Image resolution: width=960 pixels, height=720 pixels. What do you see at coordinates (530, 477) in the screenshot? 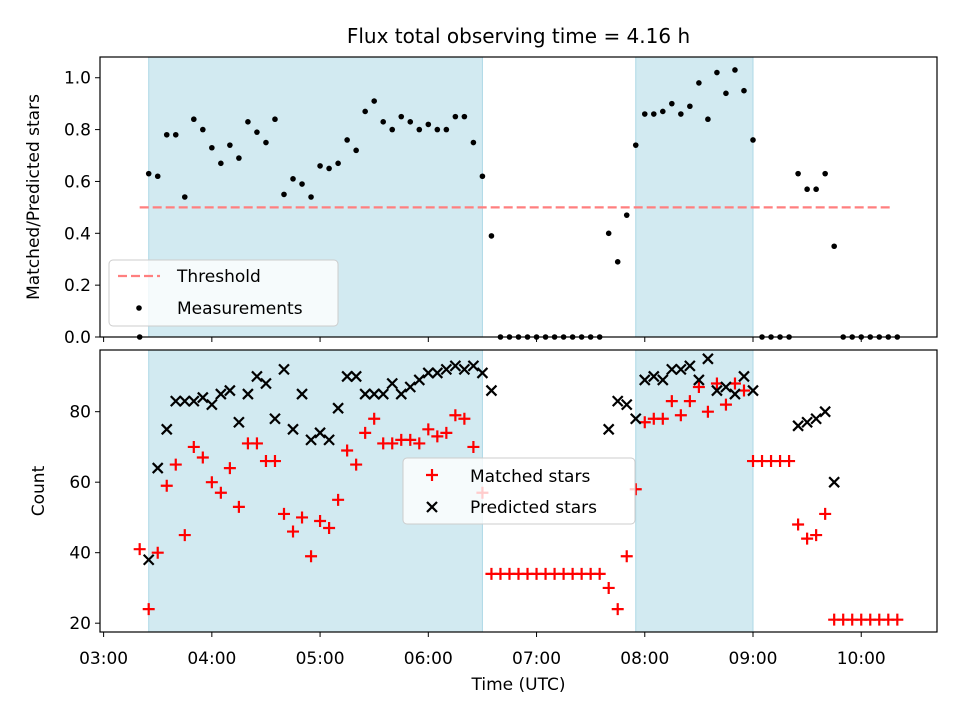
I see `legend-matched-label: Matched stars` at bounding box center [530, 477].